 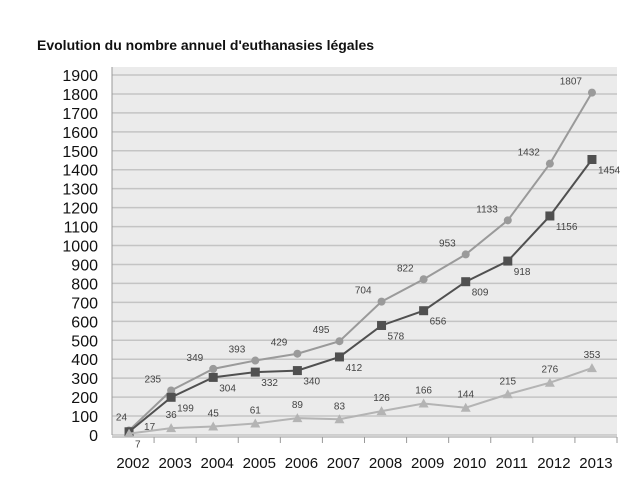 What do you see at coordinates (172, 415) in the screenshot?
I see `data-label: 36` at bounding box center [172, 415].